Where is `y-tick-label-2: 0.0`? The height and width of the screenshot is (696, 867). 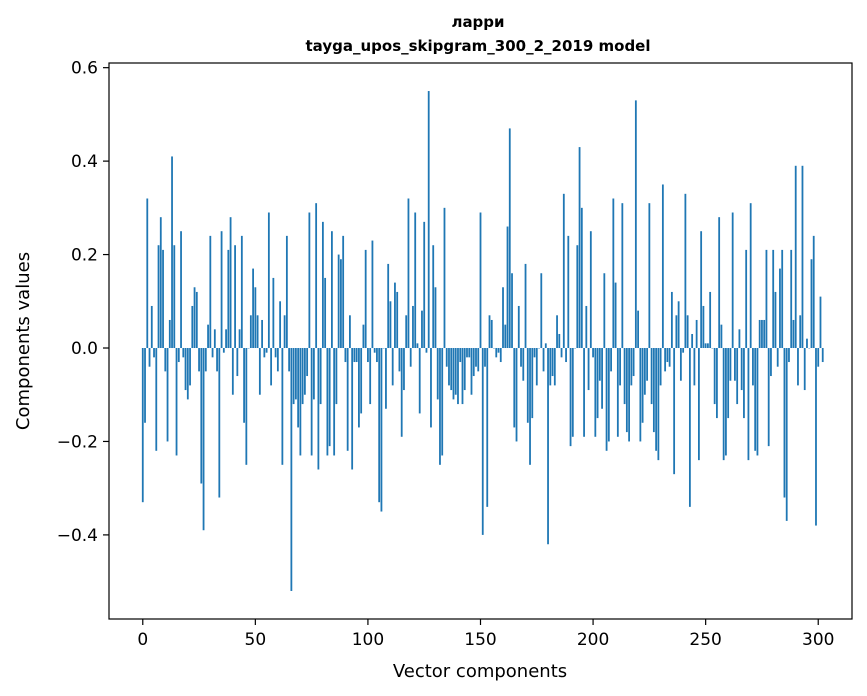
y-tick-label-2: 0.0 is located at coordinates (84, 349).